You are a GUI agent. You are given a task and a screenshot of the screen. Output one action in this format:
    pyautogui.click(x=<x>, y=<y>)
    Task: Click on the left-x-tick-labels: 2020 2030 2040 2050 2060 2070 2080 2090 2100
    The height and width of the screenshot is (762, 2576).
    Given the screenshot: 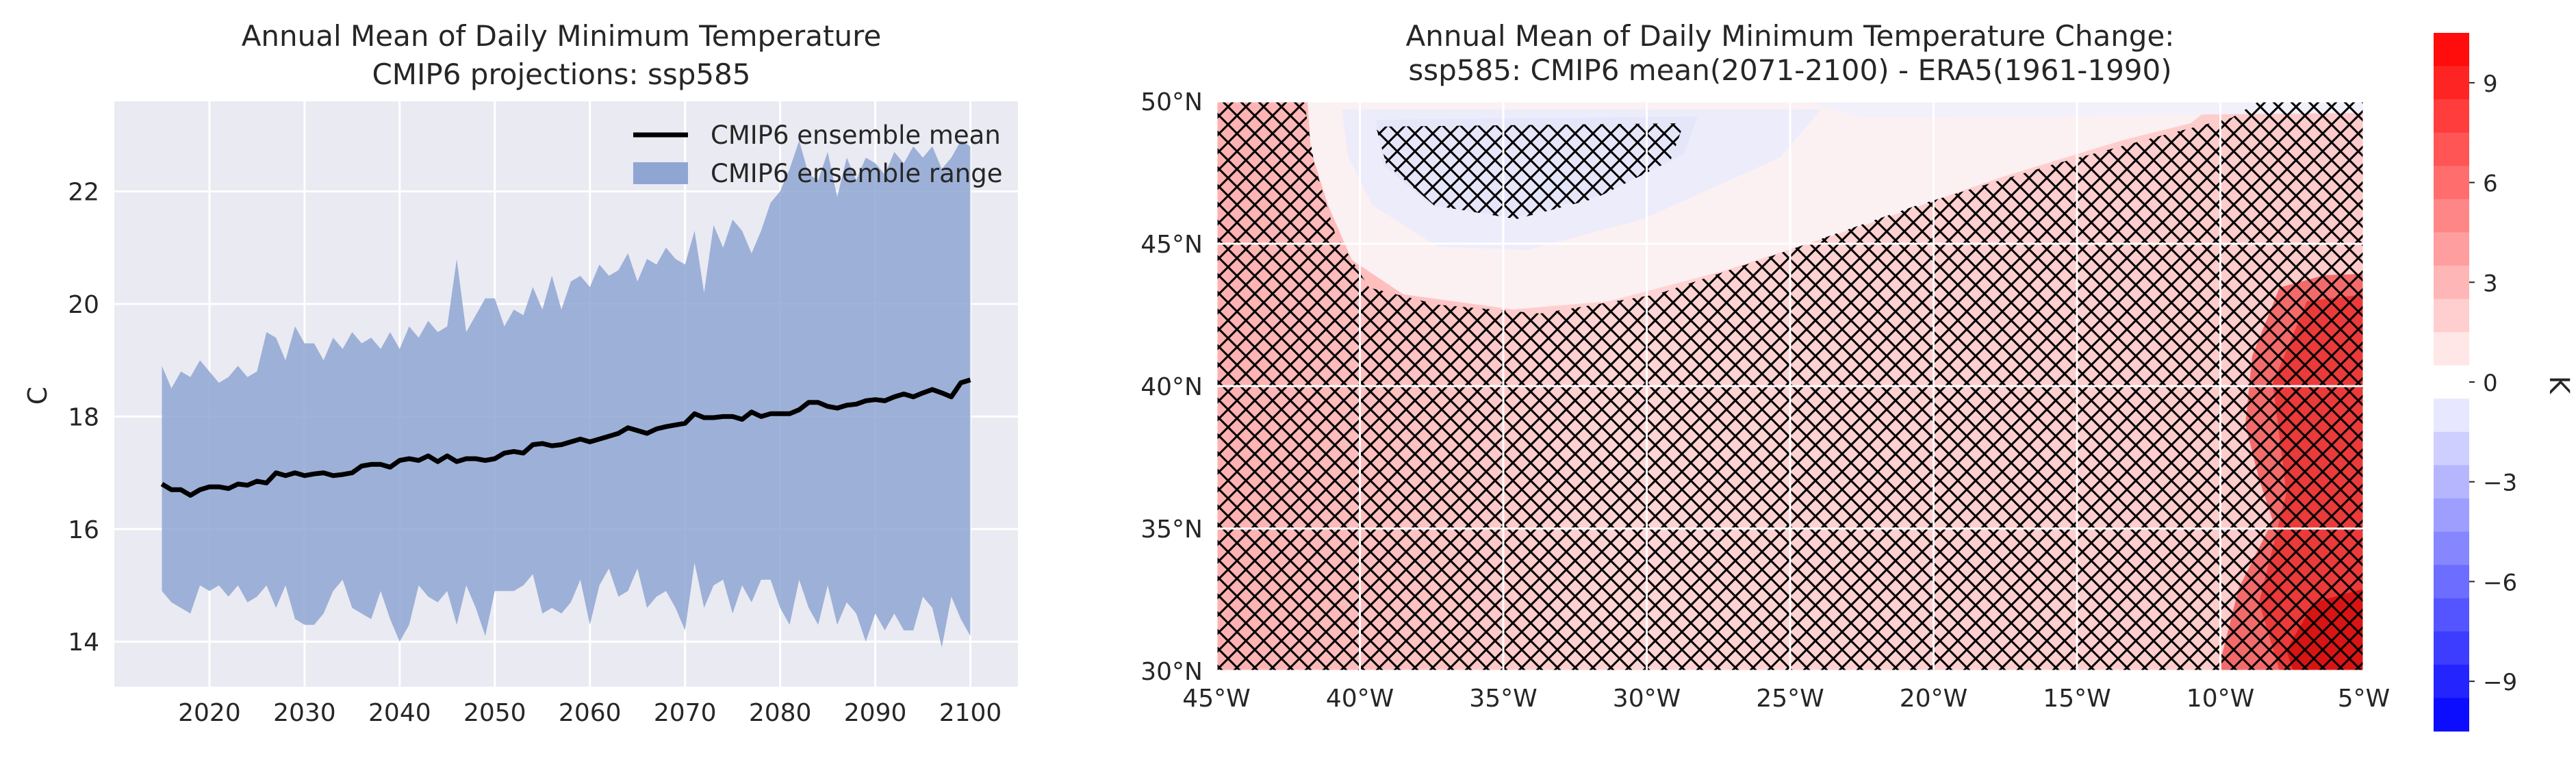 What is the action you would take?
    pyautogui.click(x=590, y=713)
    